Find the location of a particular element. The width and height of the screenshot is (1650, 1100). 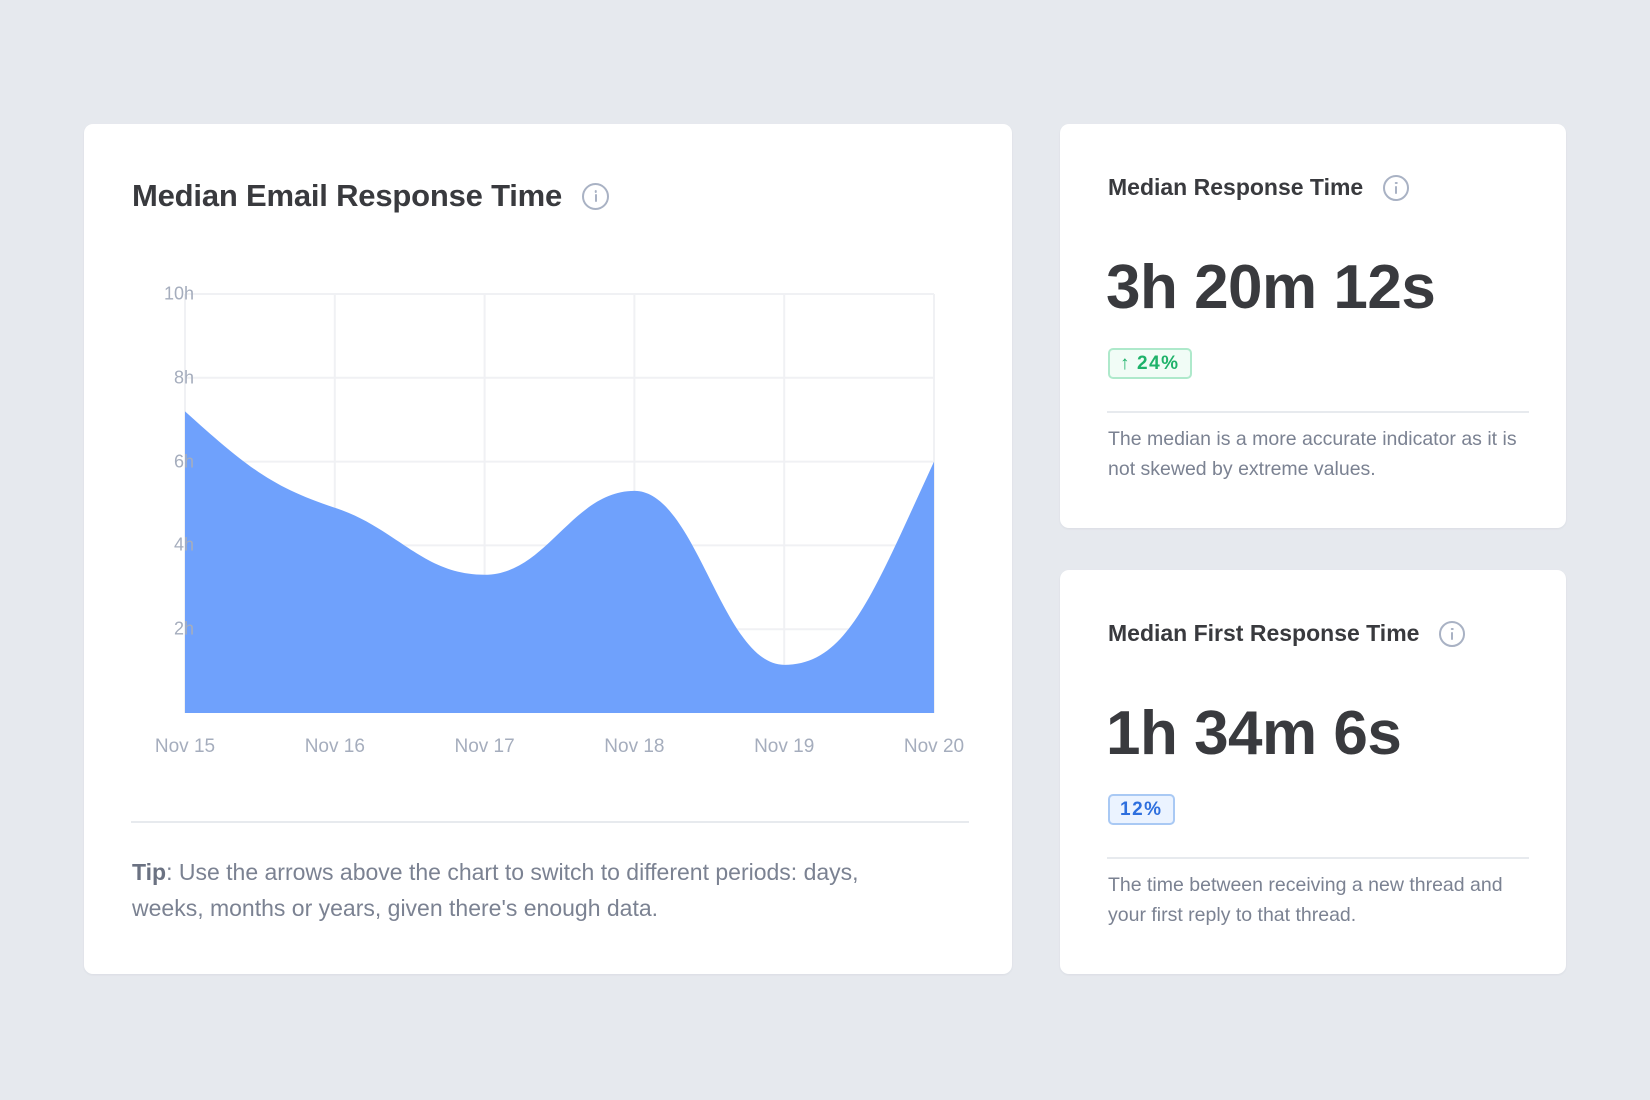

x-tick-label: Nov 19 is located at coordinates (784, 746).